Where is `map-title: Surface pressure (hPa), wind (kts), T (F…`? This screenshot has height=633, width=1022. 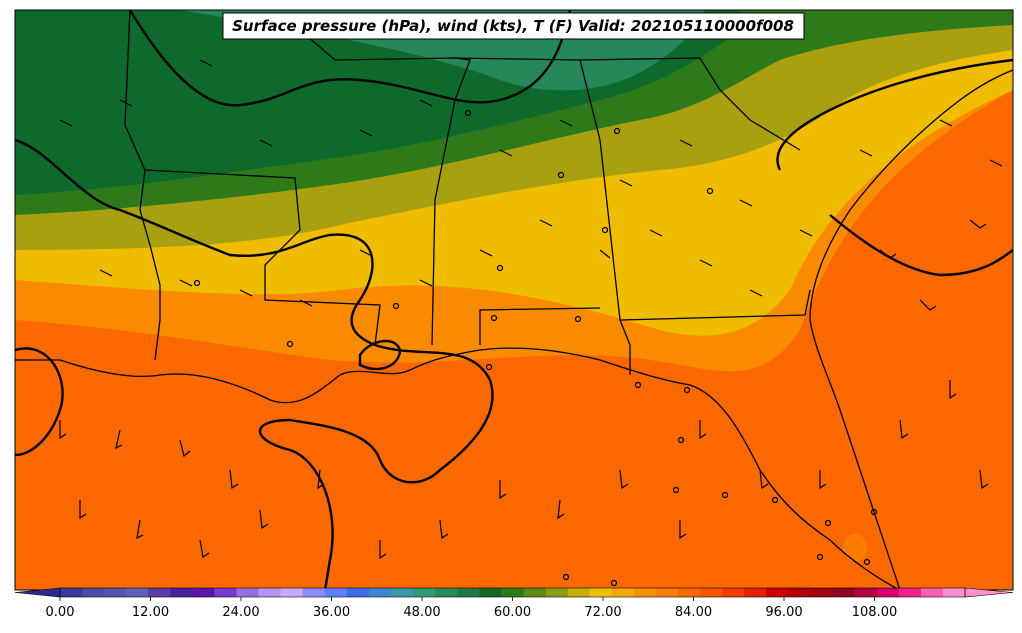
map-title: Surface pressure (hPa), wind (kts), T (F… is located at coordinates (513, 26).